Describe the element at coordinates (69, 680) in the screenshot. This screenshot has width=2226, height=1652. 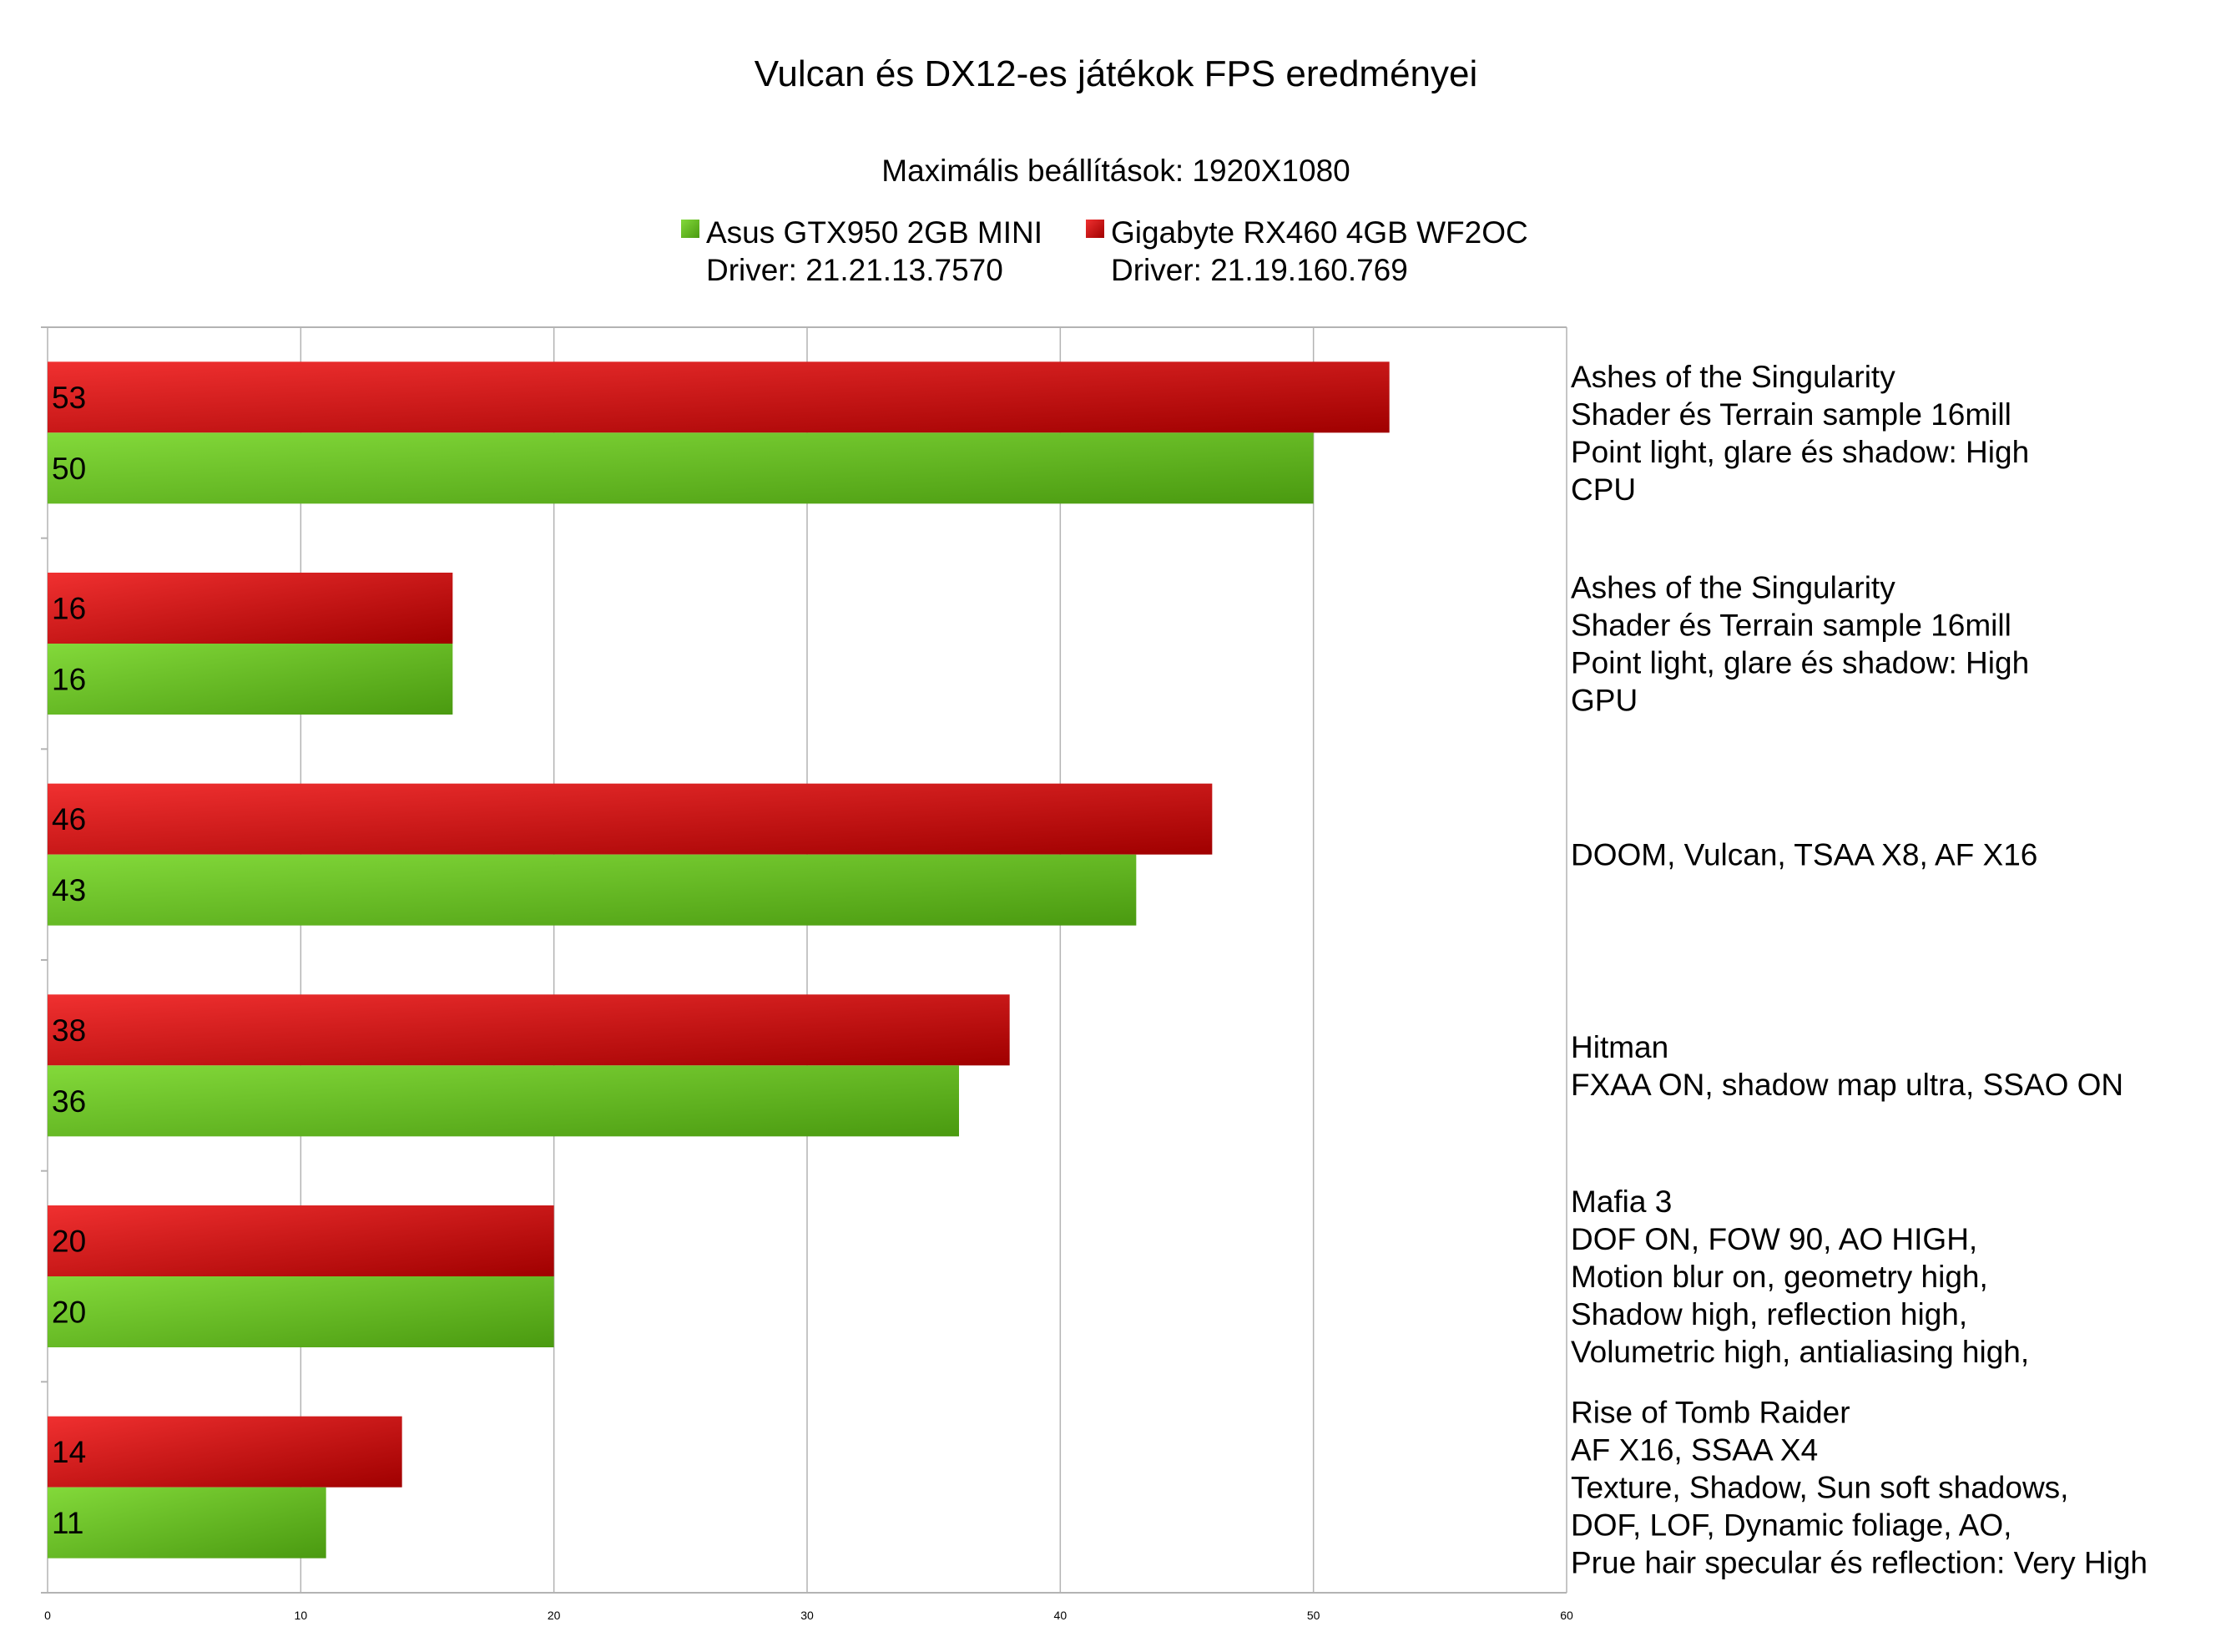
I see `value-label-series0-cat1: 16` at that location.